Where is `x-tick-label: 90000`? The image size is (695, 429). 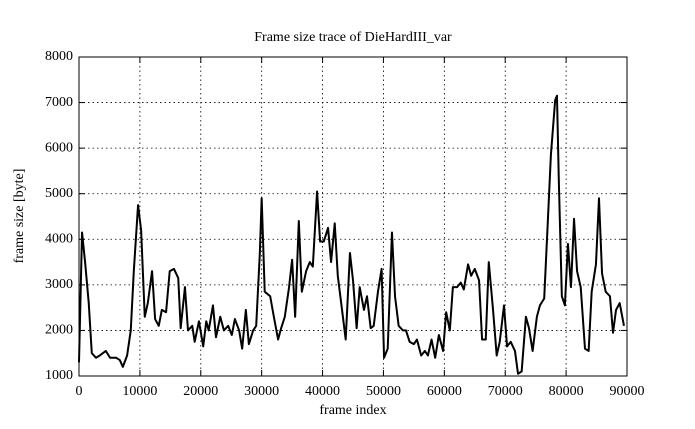 x-tick-label: 90000 is located at coordinates (627, 391).